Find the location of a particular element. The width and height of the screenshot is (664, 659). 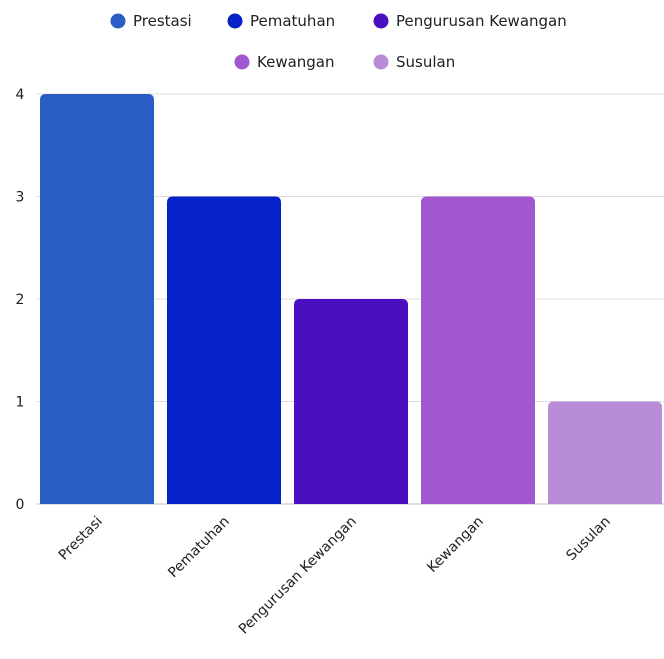

x-tick-label: Pengurusan Kewangan is located at coordinates (298, 576).